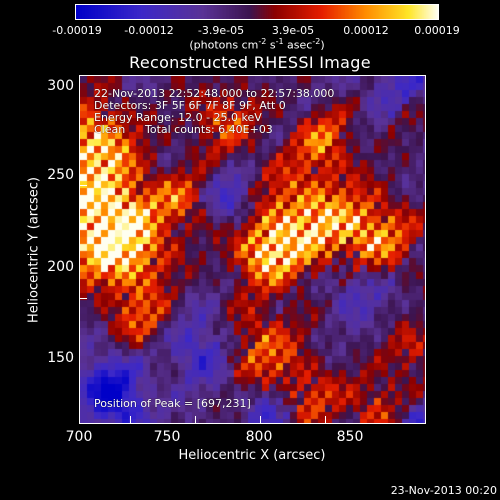 This screenshot has height=500, width=500. I want to click on peak-annotation: Position of Peak = [697,231], so click(172, 403).